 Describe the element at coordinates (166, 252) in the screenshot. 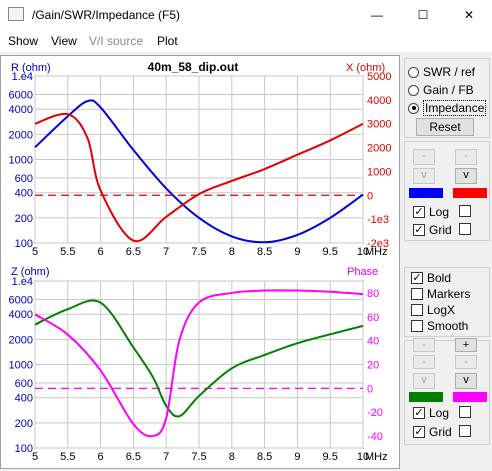

I see `top-x-tick-label: 7` at that location.